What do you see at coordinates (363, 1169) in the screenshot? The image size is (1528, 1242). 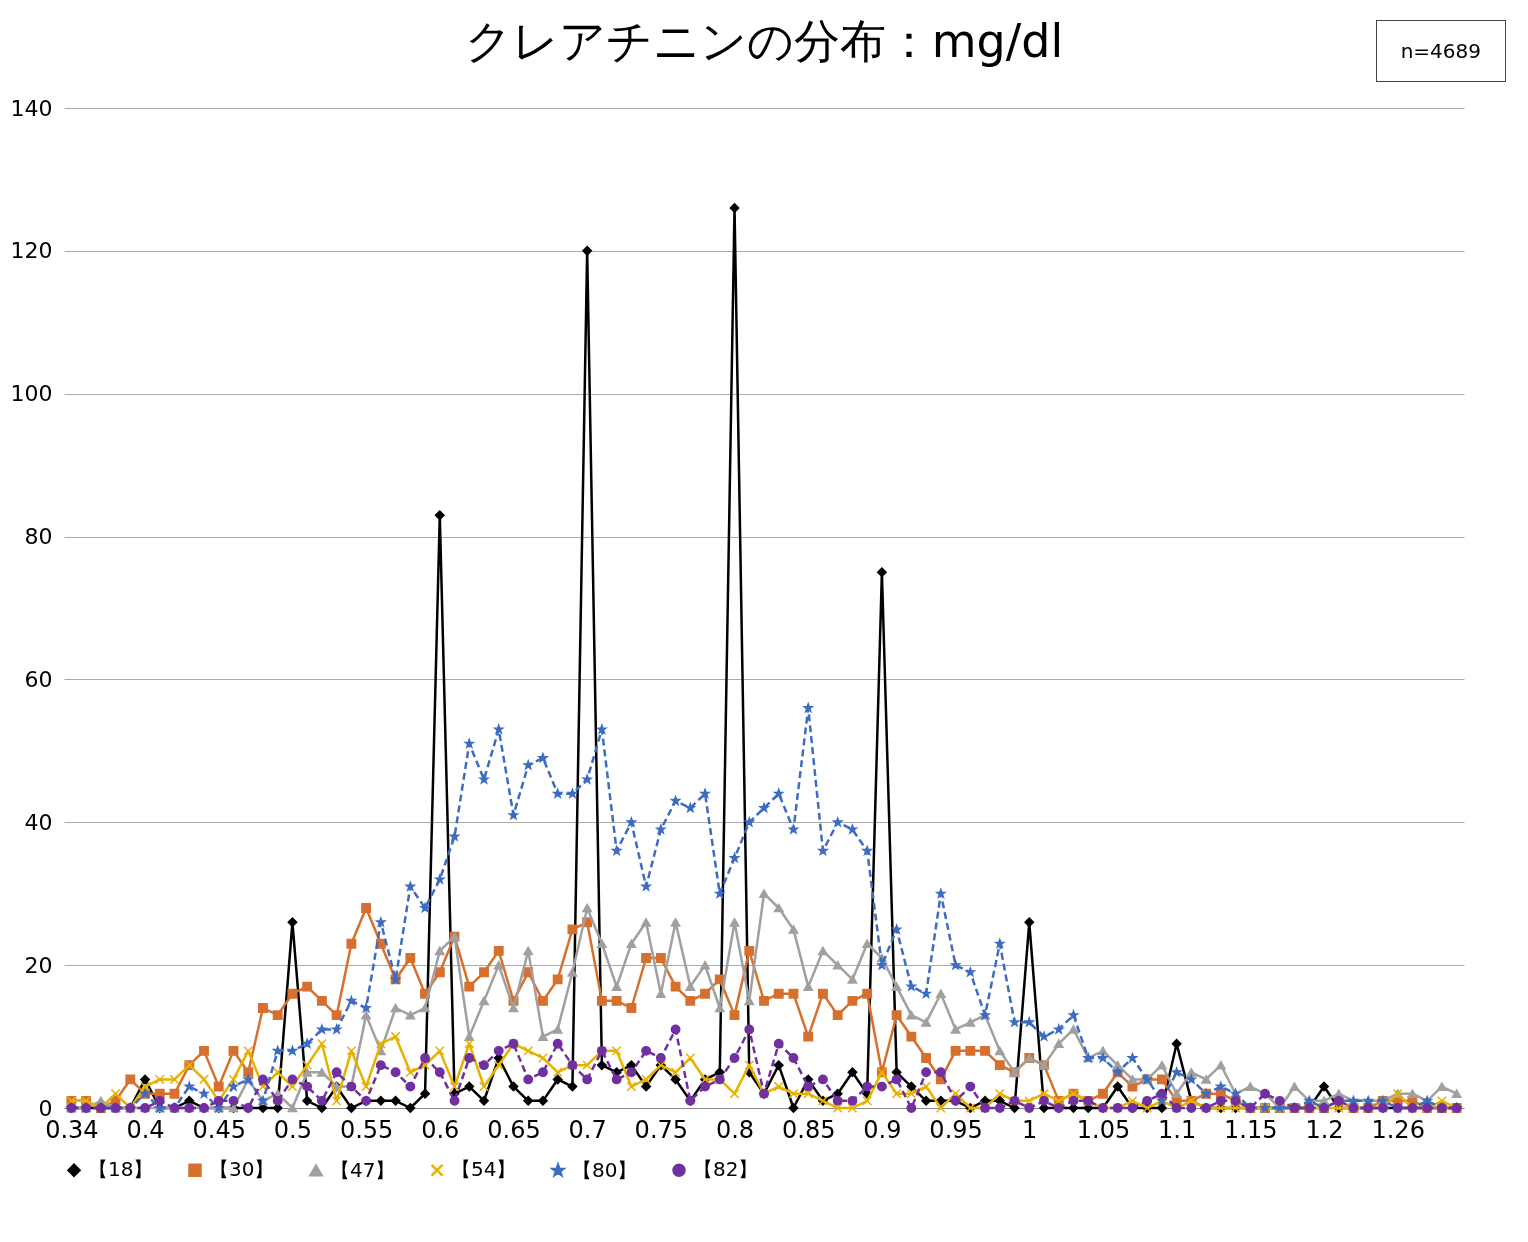 I see `legend-label: 【47】` at bounding box center [363, 1169].